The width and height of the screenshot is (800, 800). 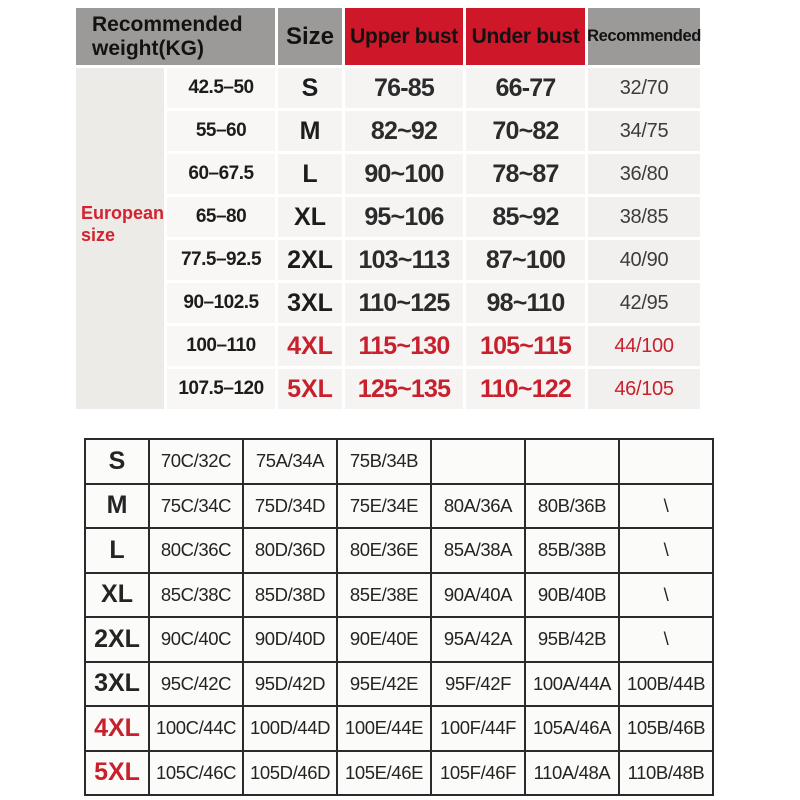 What do you see at coordinates (384, 772) in the screenshot?
I see `cup-size-cell: 105E/46E` at bounding box center [384, 772].